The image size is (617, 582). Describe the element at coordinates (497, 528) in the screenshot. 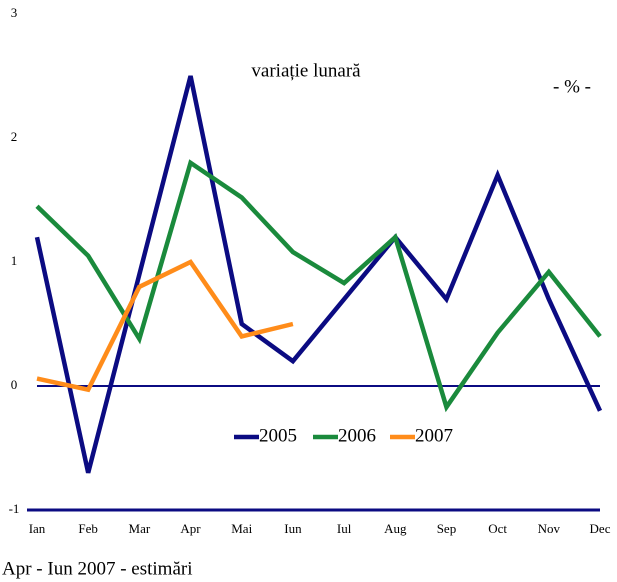

I see `x-tick-label: Oct` at that location.